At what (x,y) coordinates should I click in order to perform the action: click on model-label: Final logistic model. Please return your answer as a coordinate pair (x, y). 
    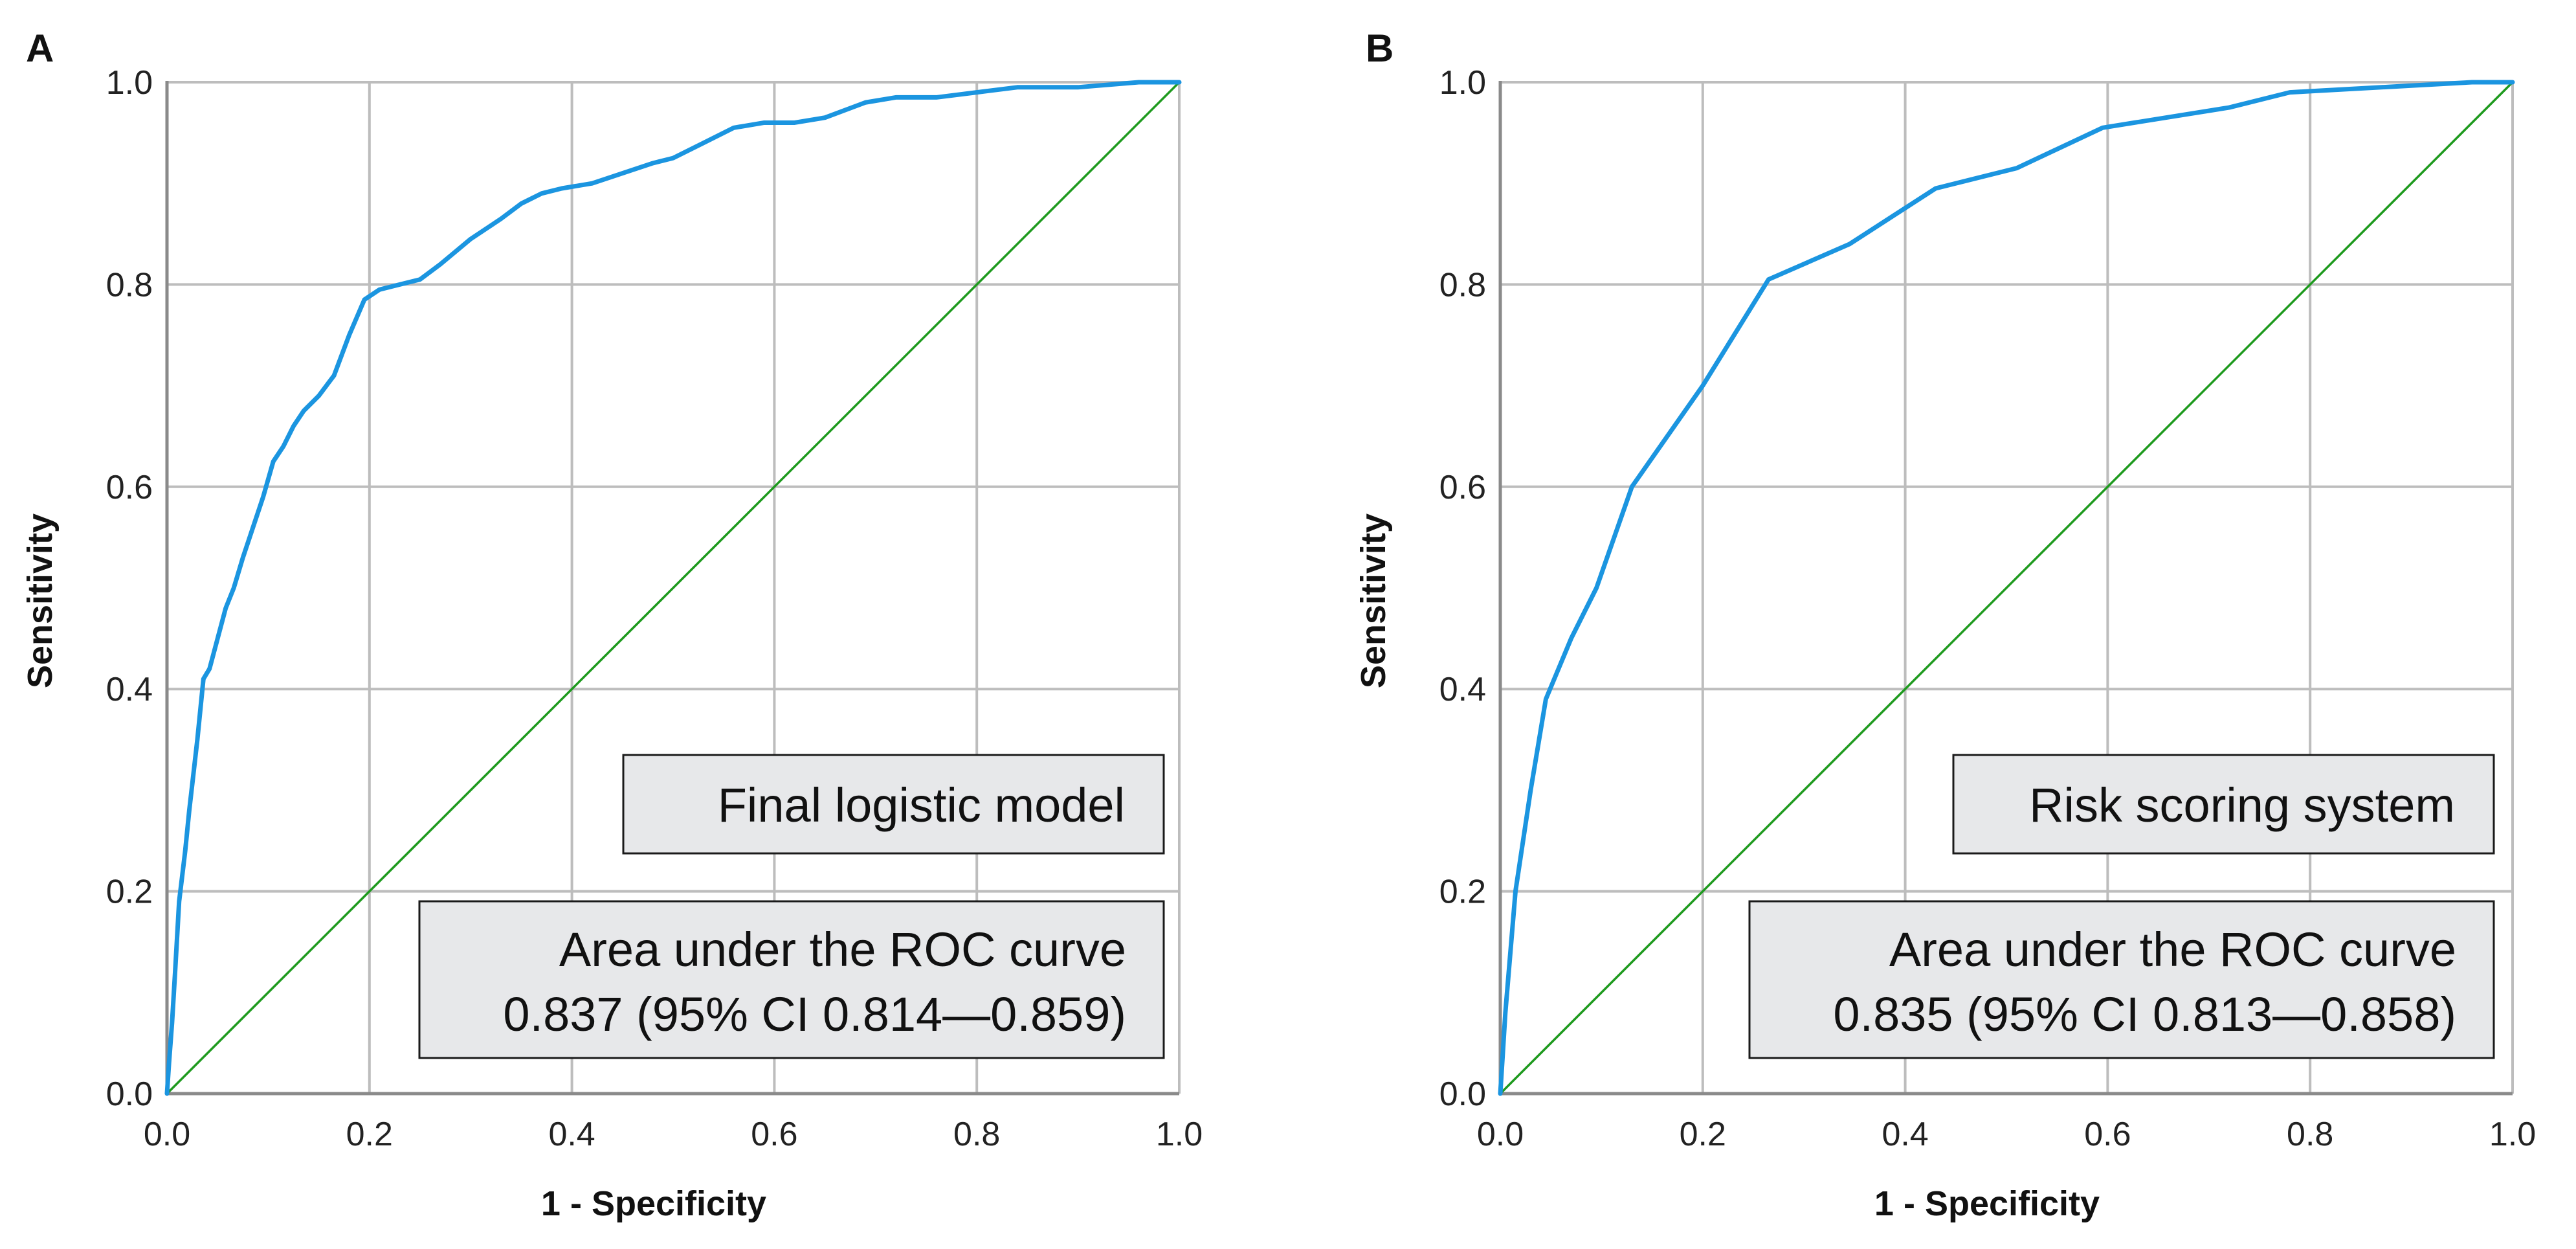
    Looking at the image, I should click on (921, 805).